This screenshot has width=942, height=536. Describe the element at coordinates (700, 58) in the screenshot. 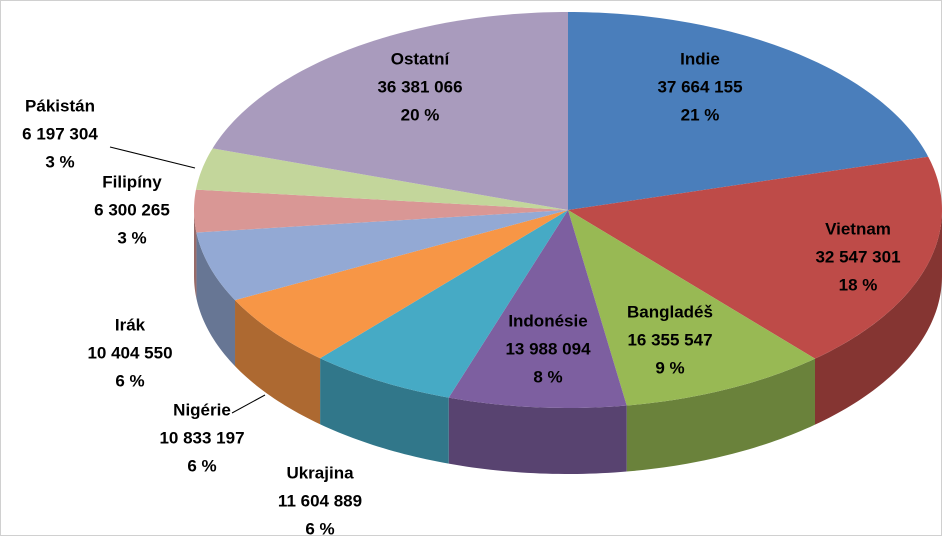

I see `slice-label: Indie` at that location.